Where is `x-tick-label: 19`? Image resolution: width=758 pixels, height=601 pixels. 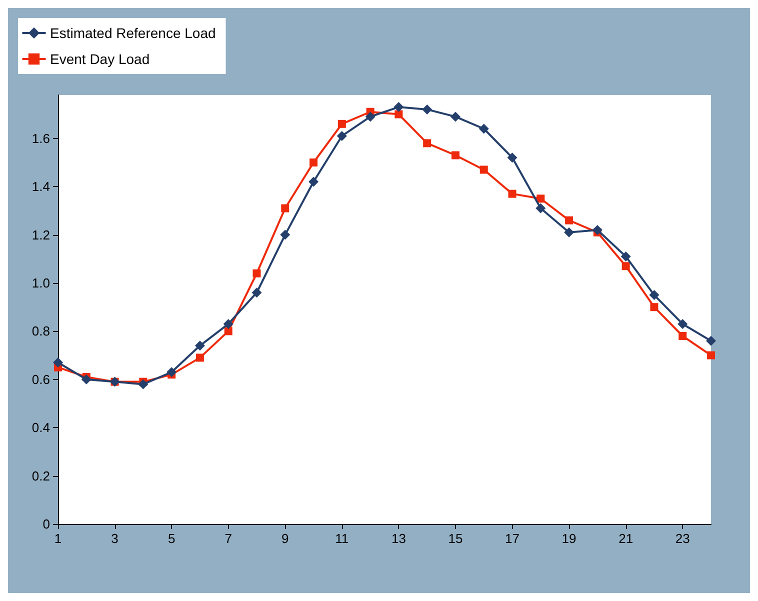
x-tick-label: 19 is located at coordinates (569, 538).